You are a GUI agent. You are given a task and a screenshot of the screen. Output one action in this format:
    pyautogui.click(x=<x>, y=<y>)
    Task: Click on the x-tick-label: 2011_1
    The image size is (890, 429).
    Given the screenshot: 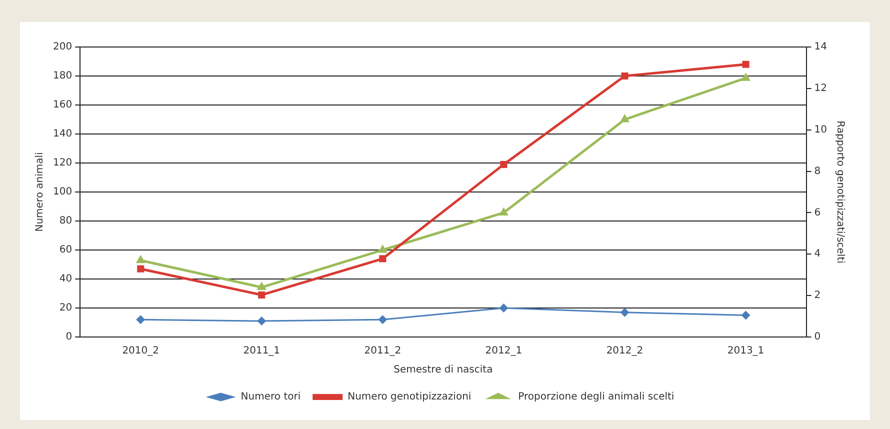 What is the action you would take?
    pyautogui.click(x=261, y=351)
    